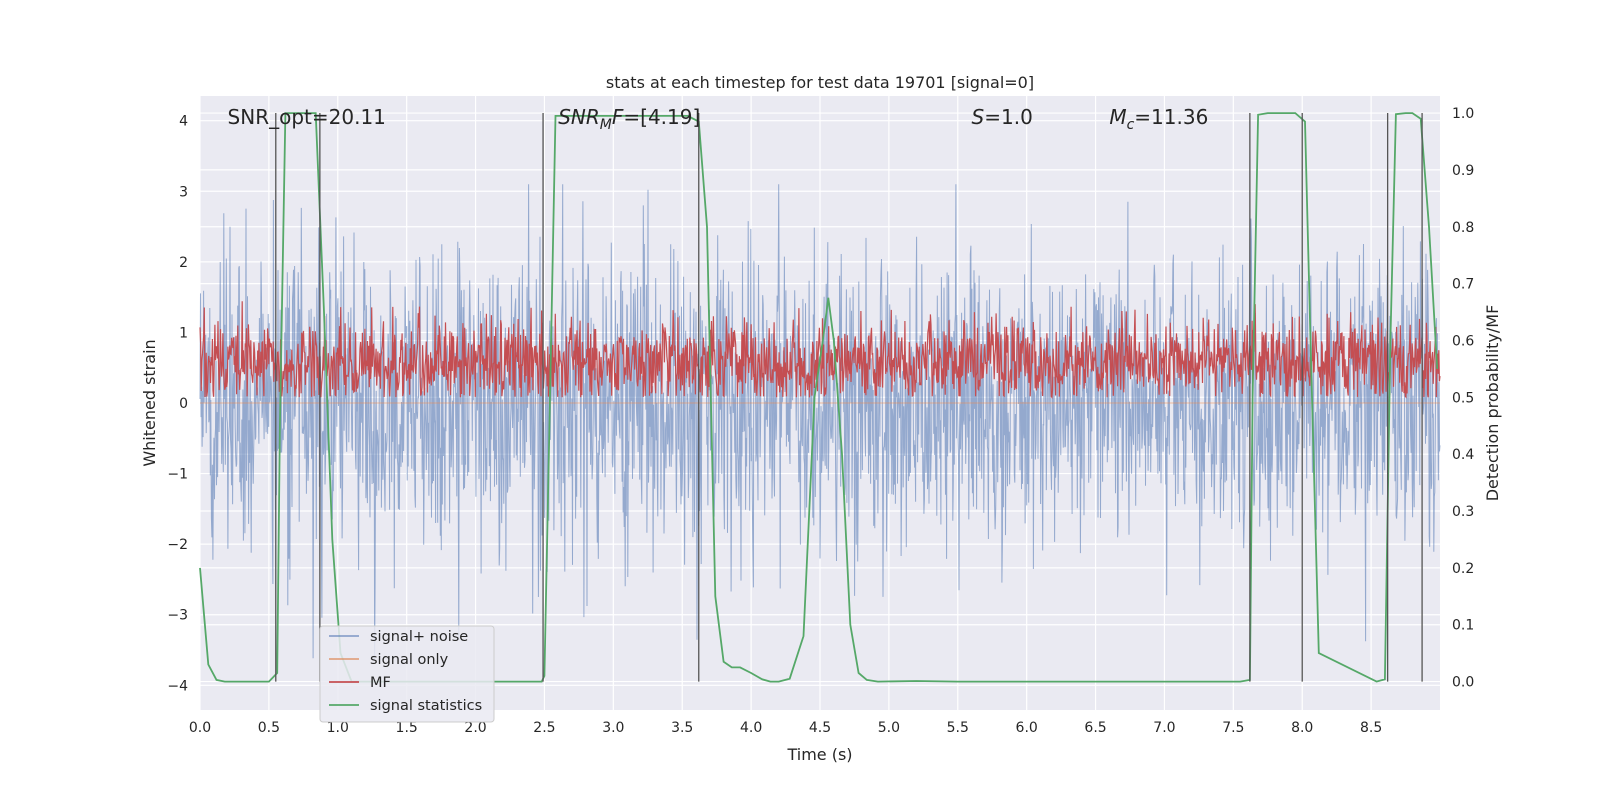 This screenshot has width=1600, height=800. Describe the element at coordinates (1164, 728) in the screenshot. I see `x-tick-label: 7.0` at that location.